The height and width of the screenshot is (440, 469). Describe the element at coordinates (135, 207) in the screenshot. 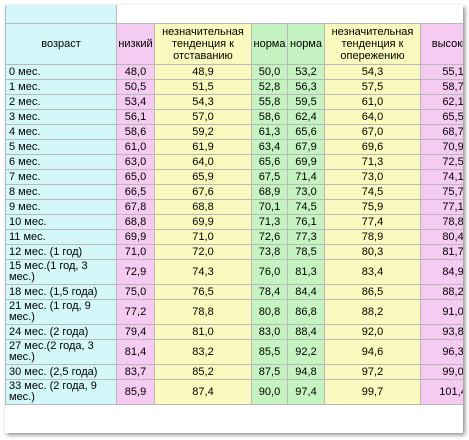

I see `value-cell-low: 67,8` at that location.